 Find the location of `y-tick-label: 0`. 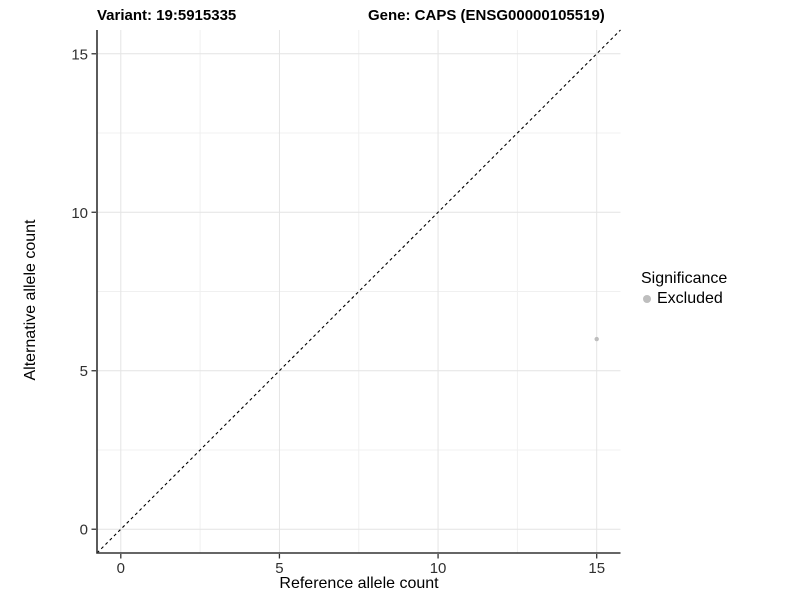

y-tick-label: 0 is located at coordinates (84, 530).